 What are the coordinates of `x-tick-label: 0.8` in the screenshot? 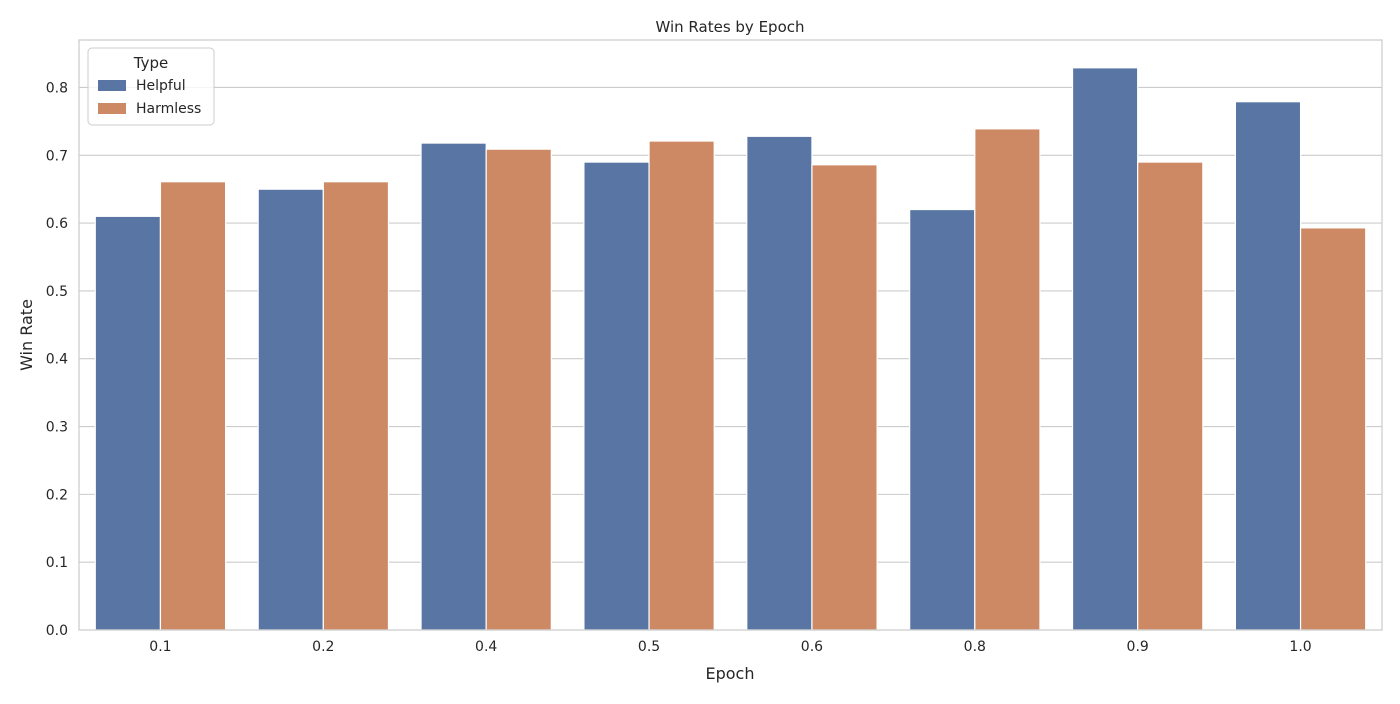 It's located at (975, 647).